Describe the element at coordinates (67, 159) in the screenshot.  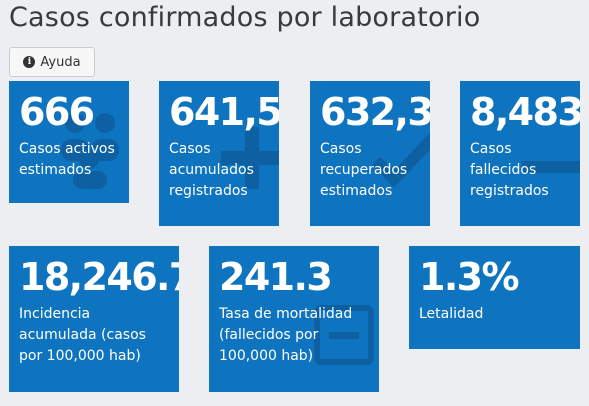
I see `card-label: Casos activos estimados` at that location.